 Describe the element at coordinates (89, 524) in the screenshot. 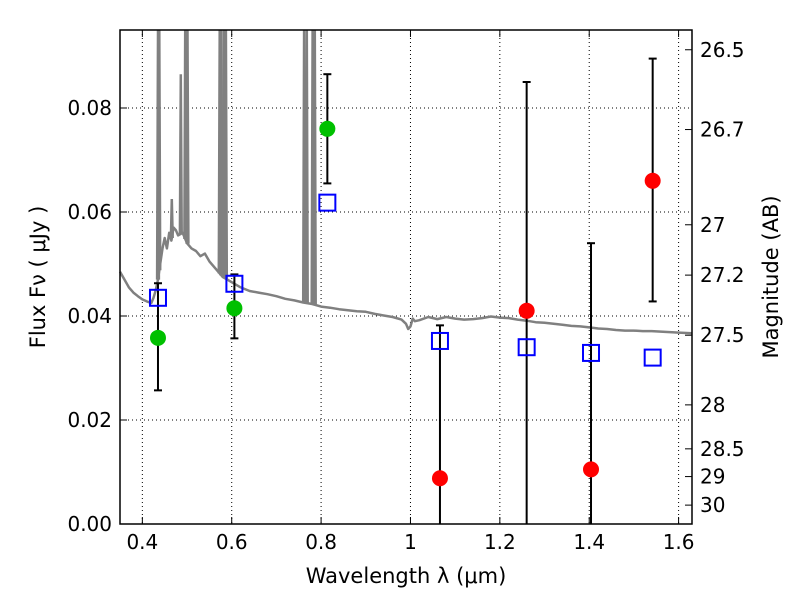

I see `y-tick-label: 0.00` at that location.